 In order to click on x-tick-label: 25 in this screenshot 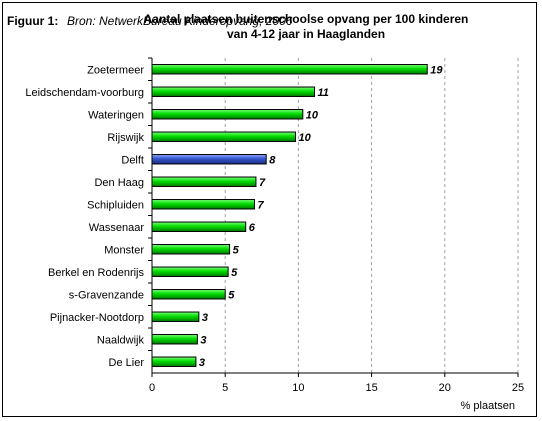, I will do `click(518, 388)`.